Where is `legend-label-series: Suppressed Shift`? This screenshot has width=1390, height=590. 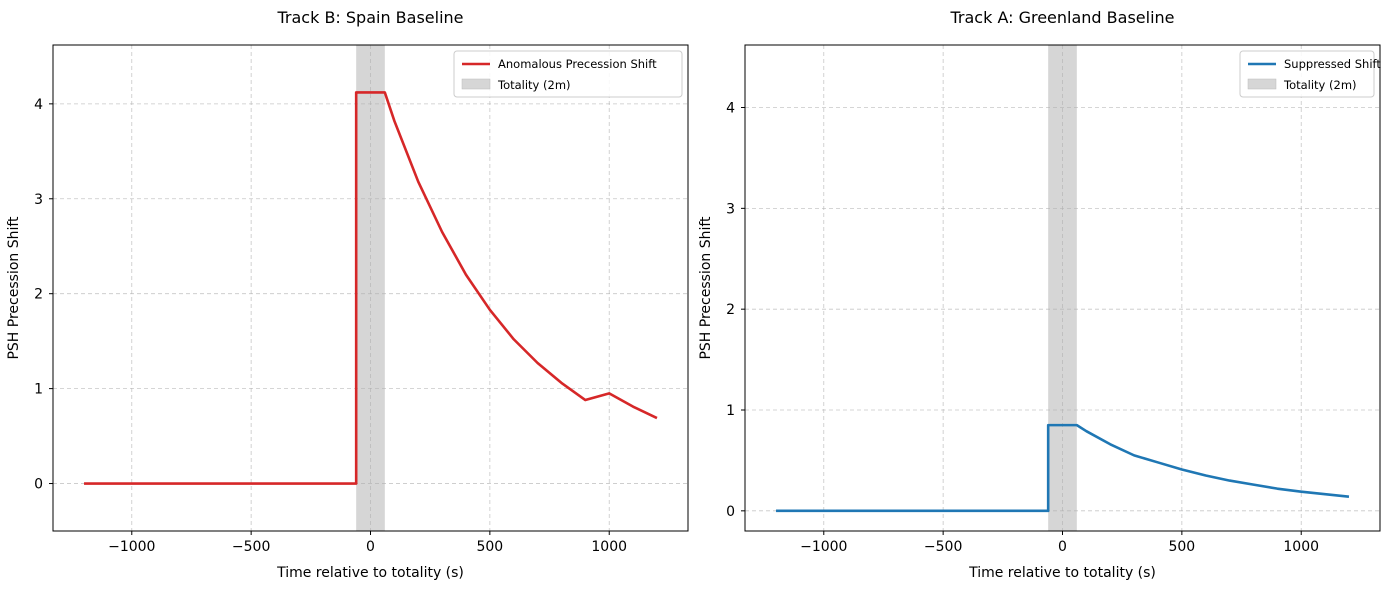
legend-label-series: Suppressed Shift is located at coordinates (1332, 64).